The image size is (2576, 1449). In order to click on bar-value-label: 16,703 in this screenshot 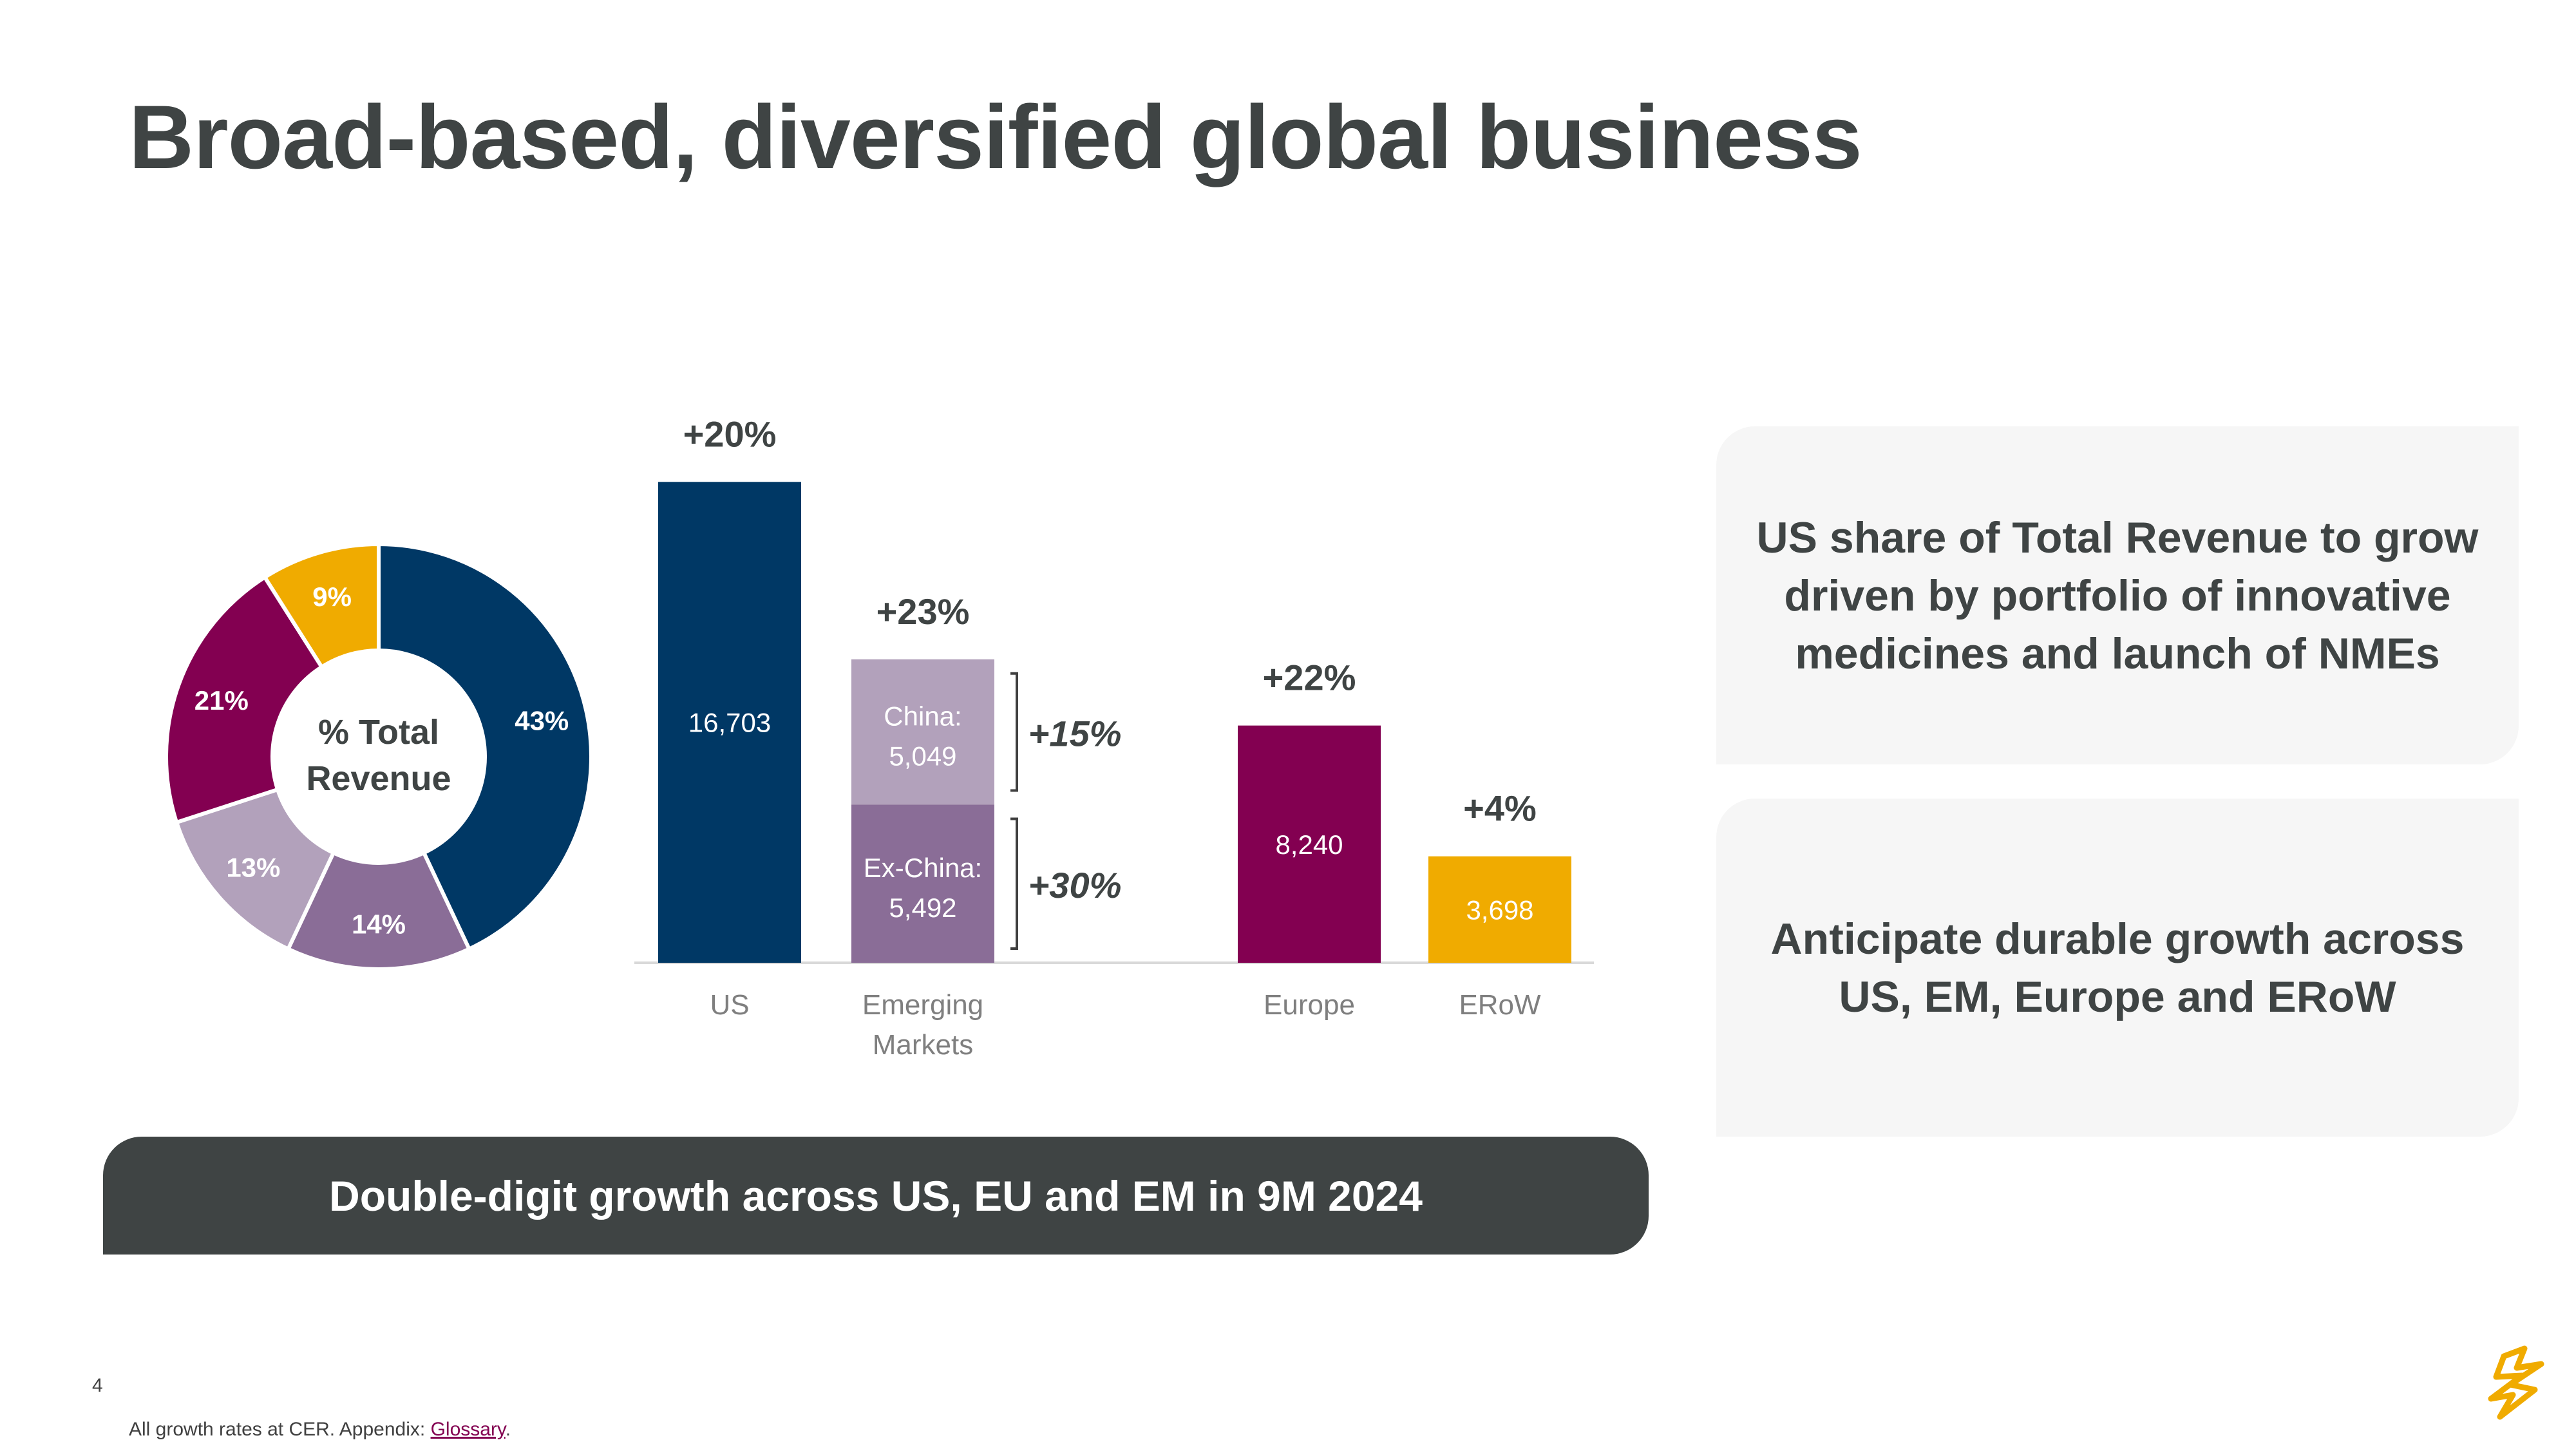, I will do `click(729, 723)`.